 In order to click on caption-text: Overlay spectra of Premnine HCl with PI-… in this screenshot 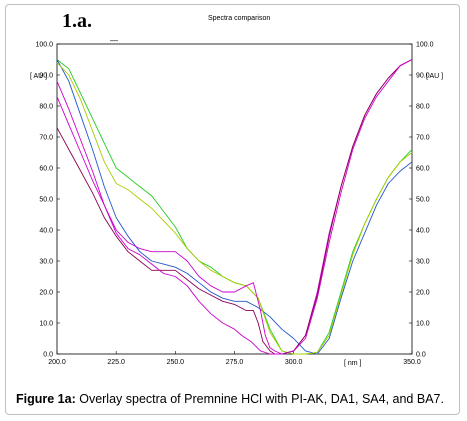, I will do `click(259, 399)`.